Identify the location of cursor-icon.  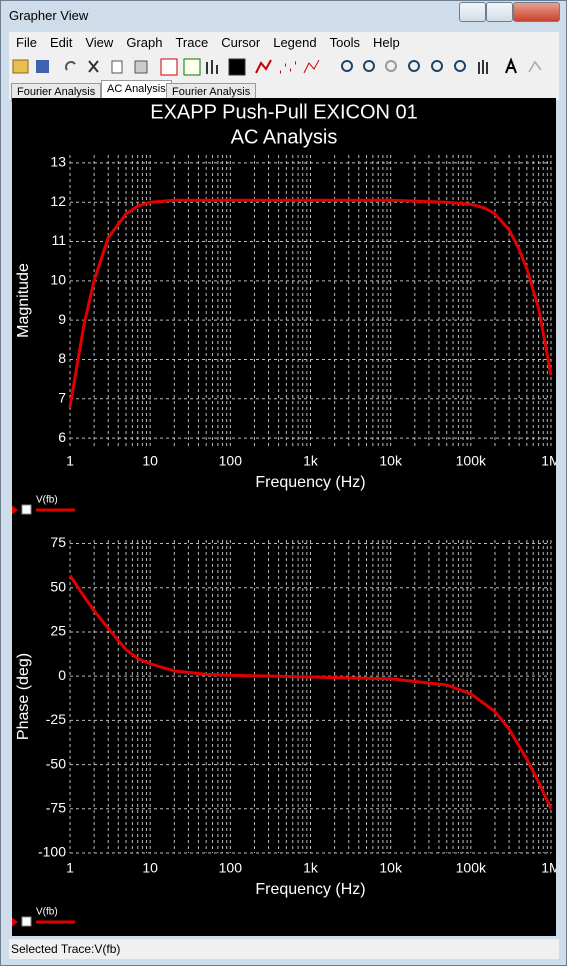
(535, 66).